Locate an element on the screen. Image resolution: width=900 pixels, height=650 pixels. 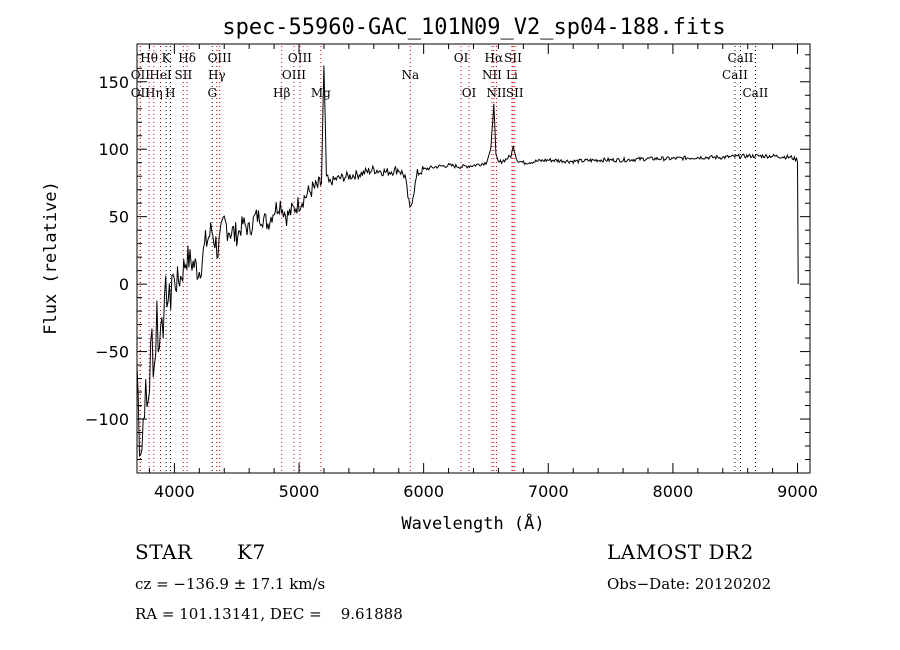
line-label-21: NII is located at coordinates (496, 93).